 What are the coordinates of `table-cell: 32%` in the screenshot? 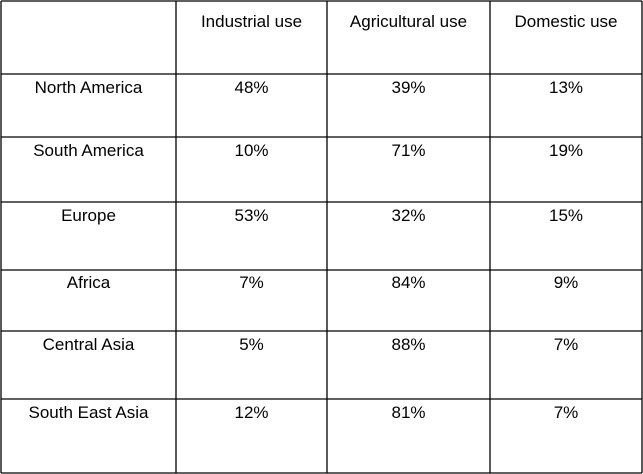 It's located at (408, 215).